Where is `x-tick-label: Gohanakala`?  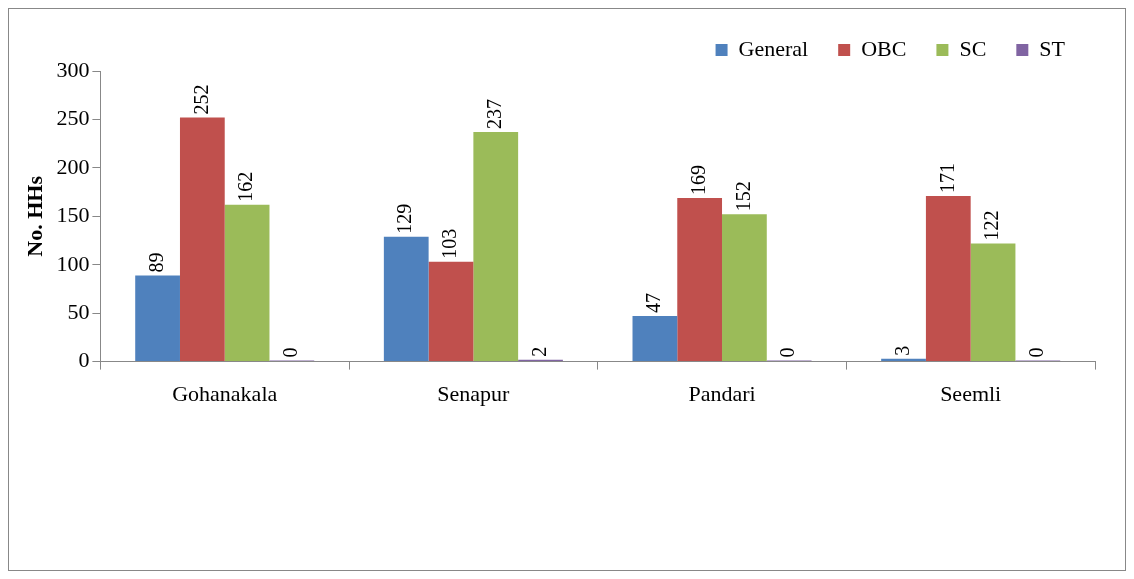 x-tick-label: Gohanakala is located at coordinates (225, 393).